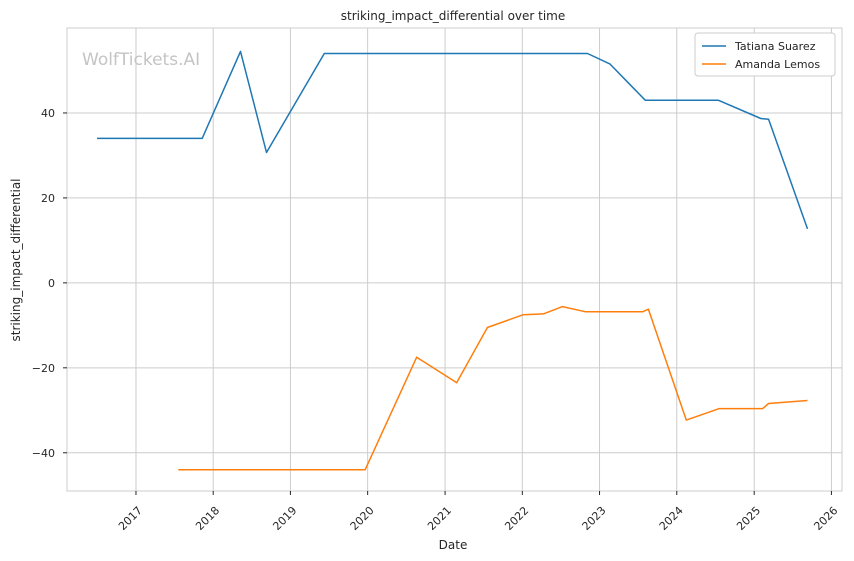  What do you see at coordinates (130, 518) in the screenshot?
I see `x-tick-label: 2017` at bounding box center [130, 518].